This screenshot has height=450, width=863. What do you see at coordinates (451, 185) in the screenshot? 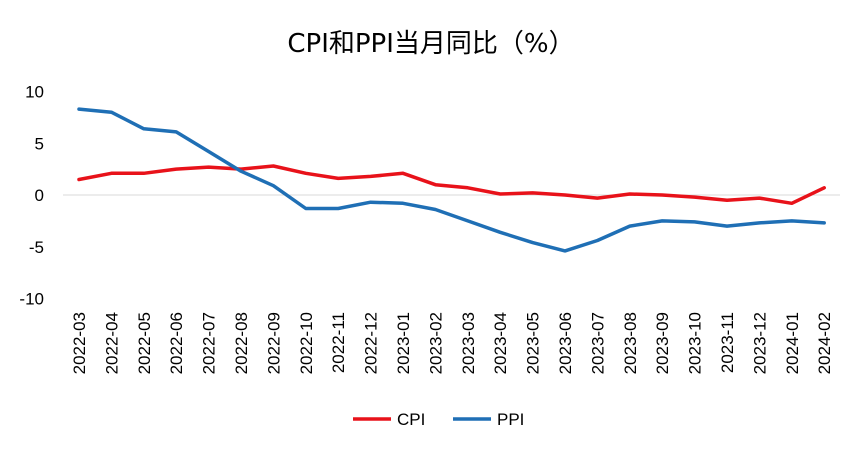
I see `series-line-cpi` at bounding box center [451, 185].